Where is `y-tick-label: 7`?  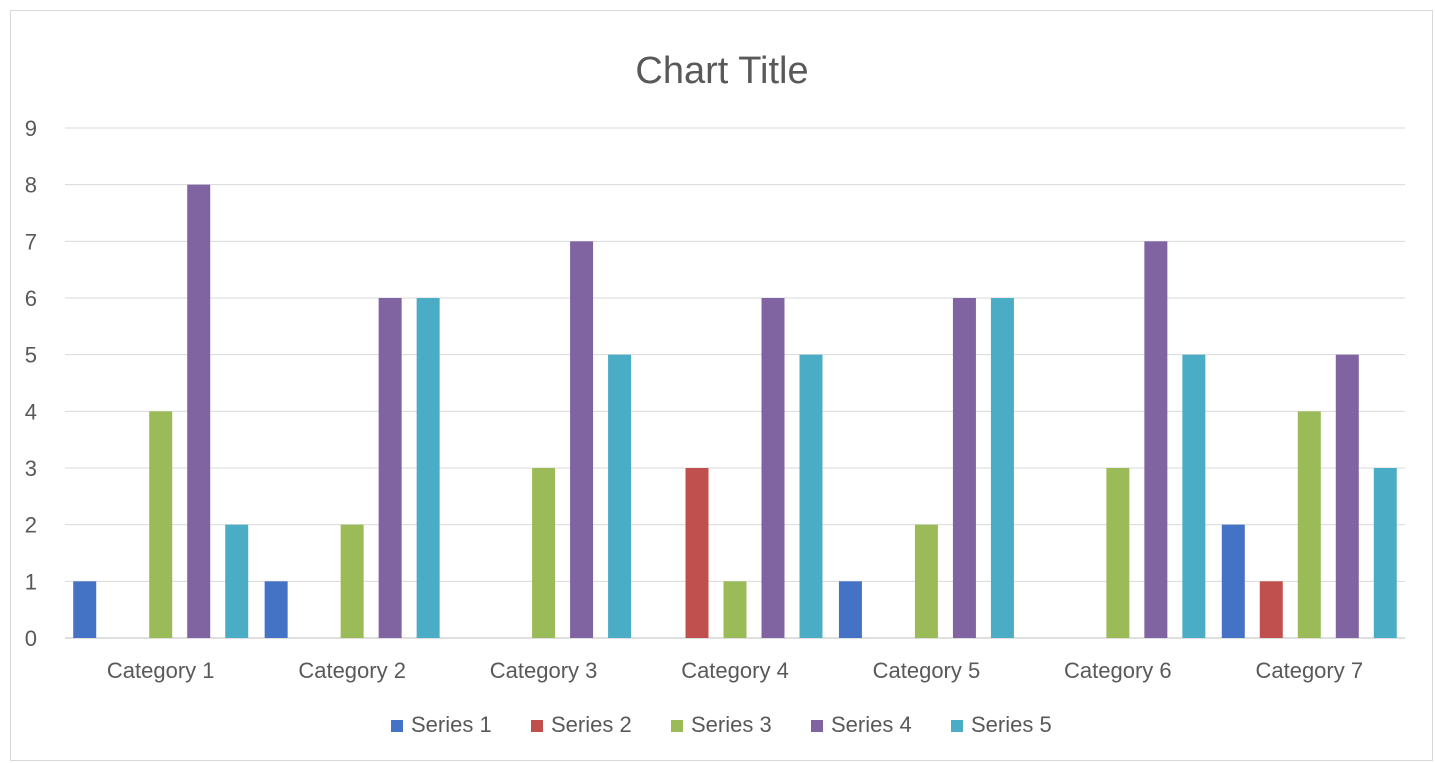
y-tick-label: 7 is located at coordinates (31, 241).